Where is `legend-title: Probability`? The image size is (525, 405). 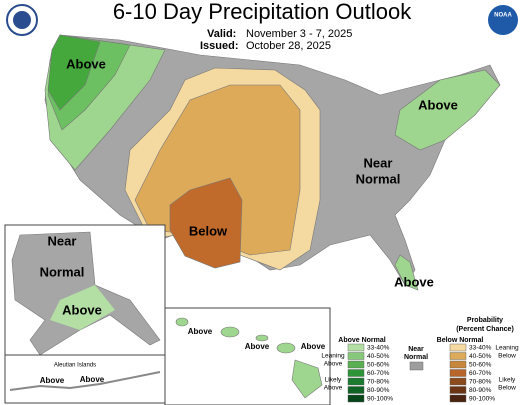 legend-title: Probability is located at coordinates (485, 320).